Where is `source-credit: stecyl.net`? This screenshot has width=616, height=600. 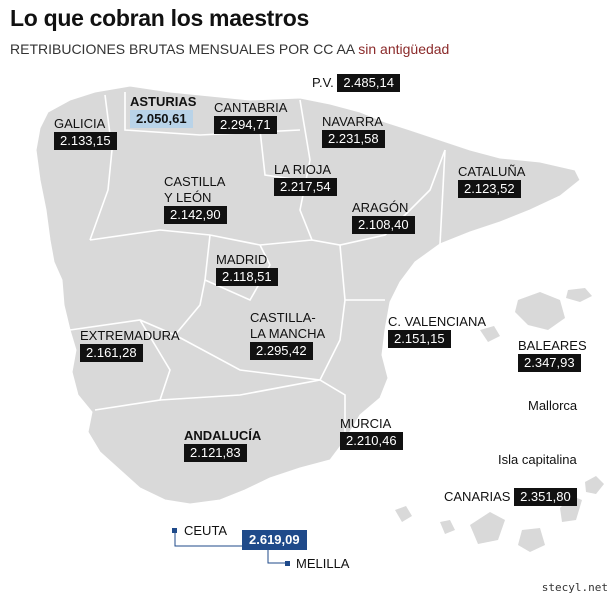 source-credit: stecyl.net is located at coordinates (574, 587).